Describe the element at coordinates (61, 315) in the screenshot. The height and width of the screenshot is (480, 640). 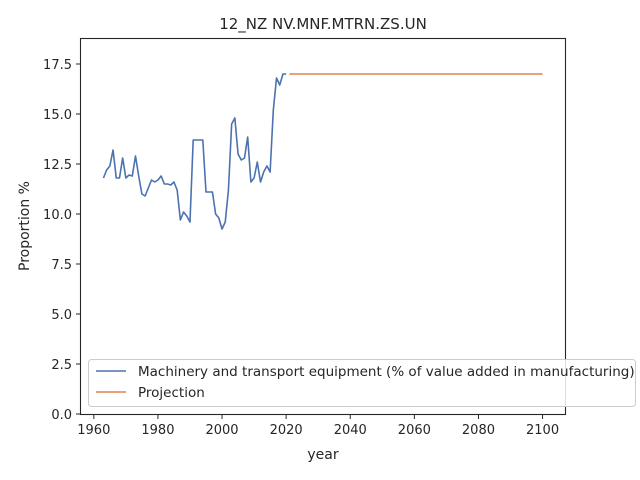
I see `y-tick-label: 5.0` at that location.